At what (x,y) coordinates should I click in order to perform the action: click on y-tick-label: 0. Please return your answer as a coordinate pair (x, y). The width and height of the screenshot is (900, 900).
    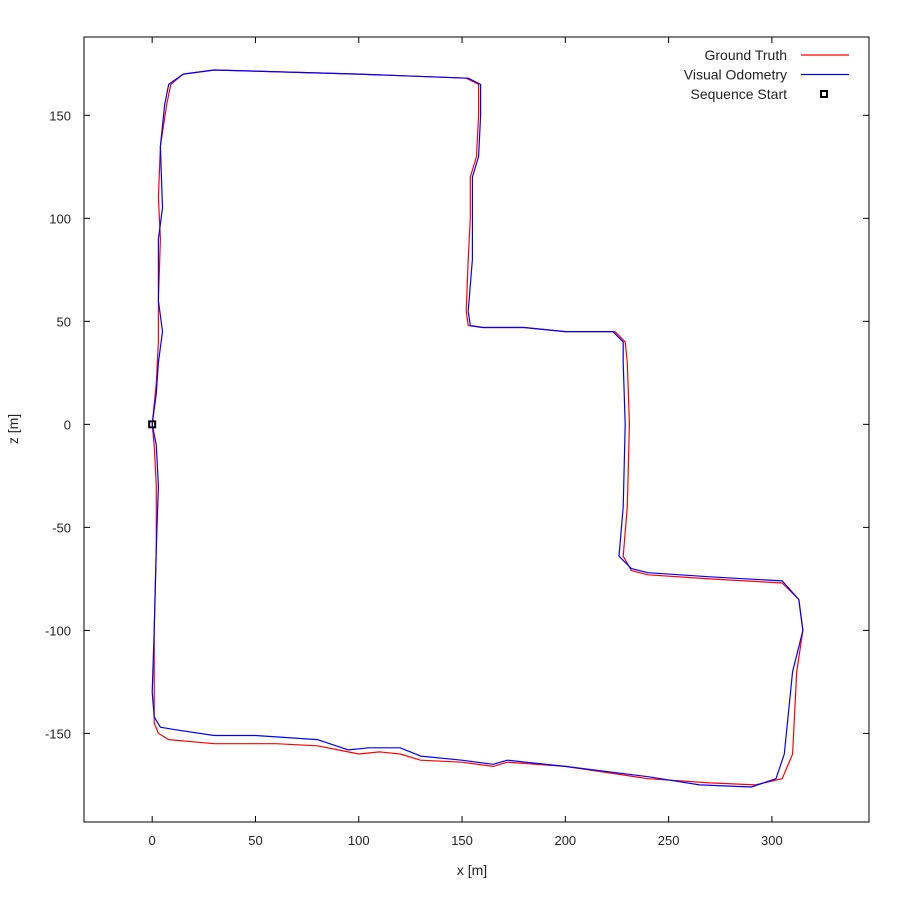
    Looking at the image, I should click on (67, 424).